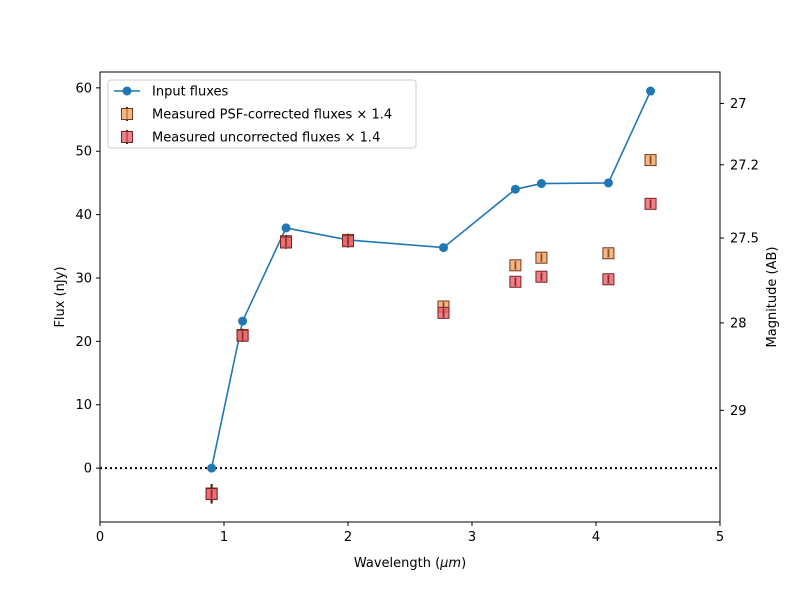 The height and width of the screenshot is (600, 800). I want to click on y-tick-label: 20, so click(83, 342).